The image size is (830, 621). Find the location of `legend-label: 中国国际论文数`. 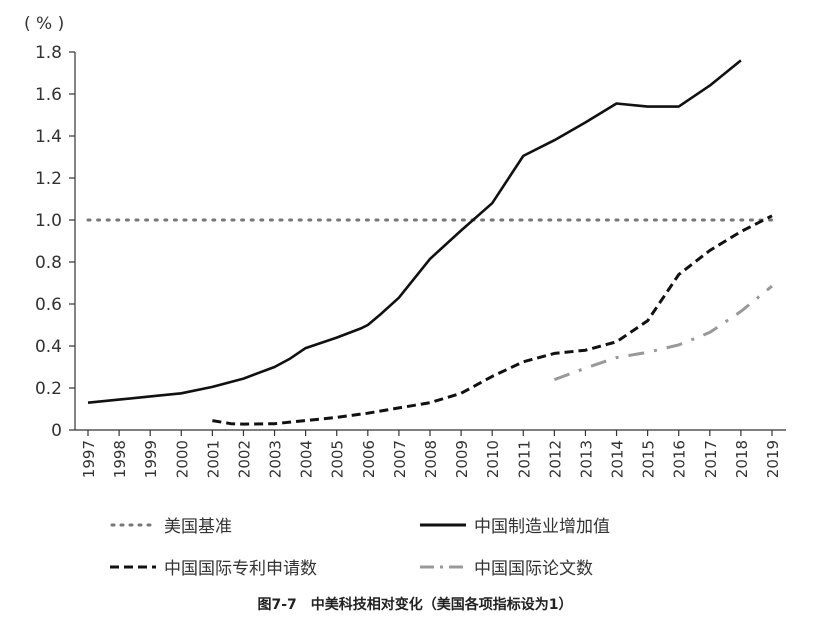

legend-label: 中国国际论文数 is located at coordinates (533, 569).